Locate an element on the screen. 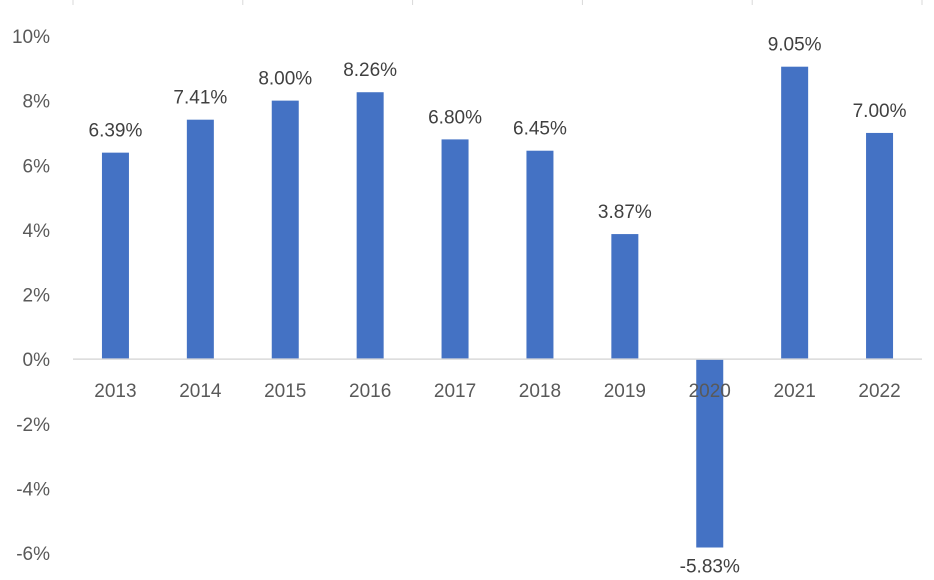 The image size is (934, 580). x-tick-label: 2020 is located at coordinates (710, 391).